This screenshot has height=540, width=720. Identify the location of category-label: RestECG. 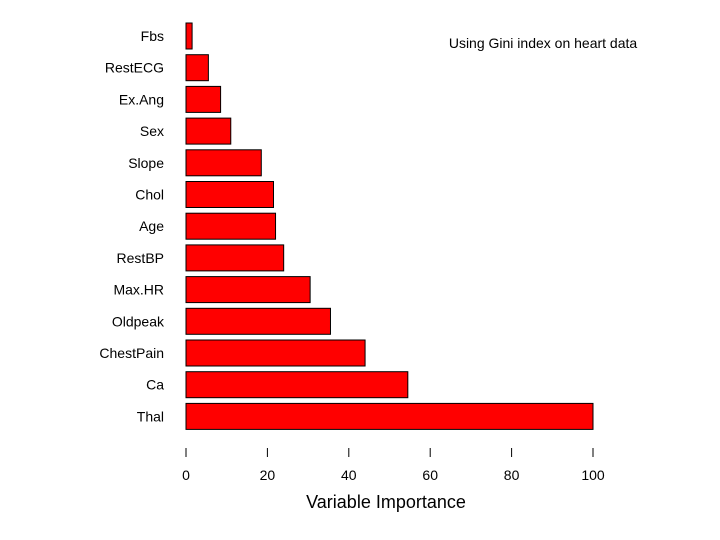
(134, 68).